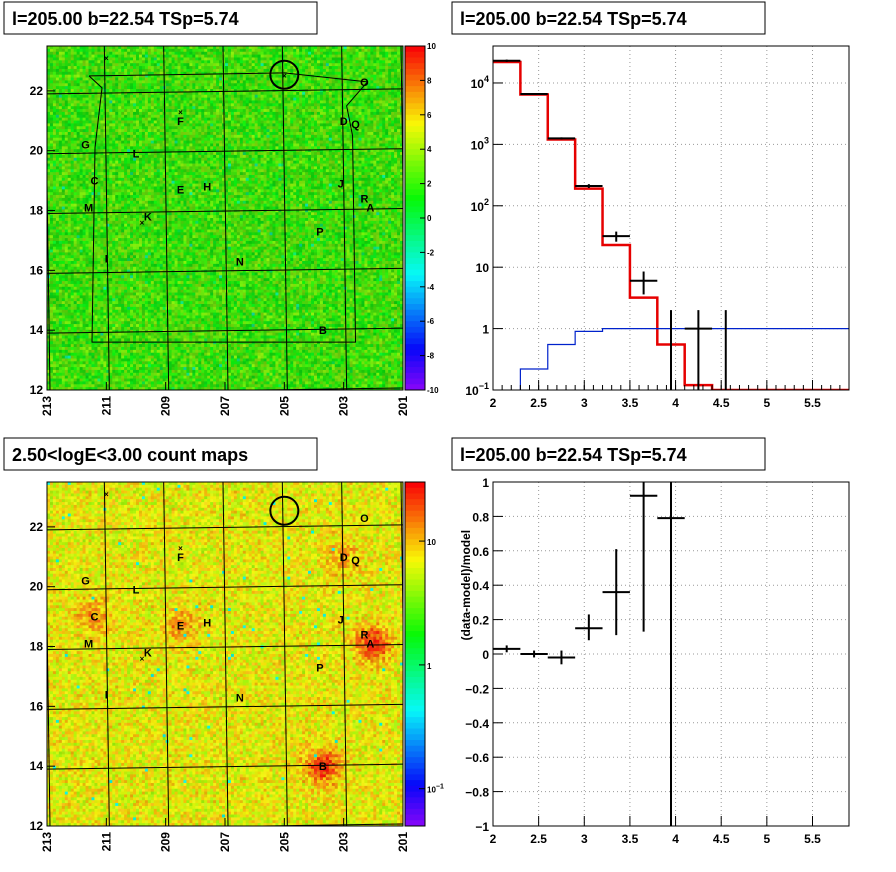  Describe the element at coordinates (480, 82) in the screenshot. I see `y-tick-label: 10⁴` at that location.